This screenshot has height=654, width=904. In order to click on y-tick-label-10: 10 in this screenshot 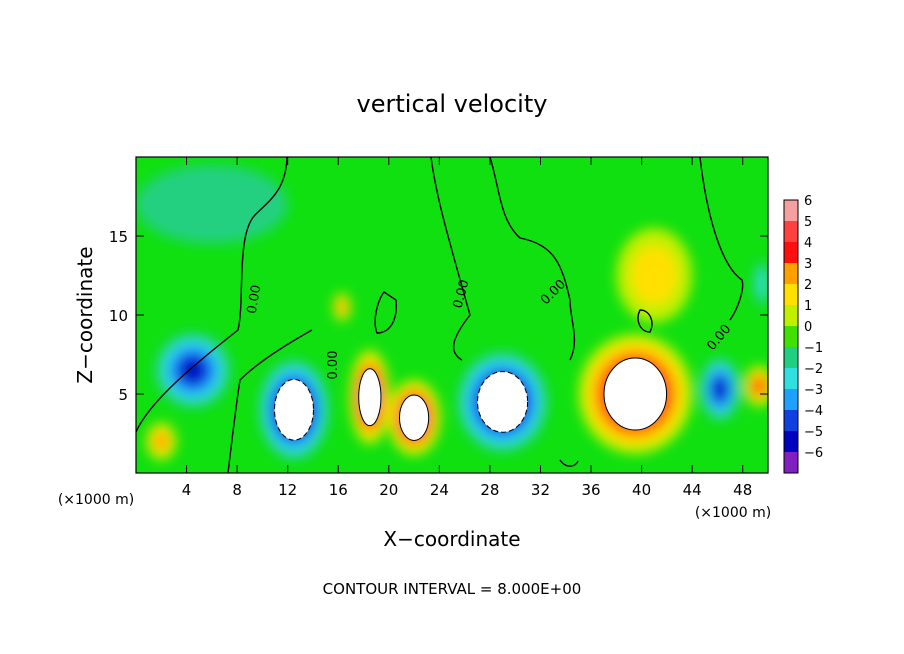, I will do `click(118, 316)`.